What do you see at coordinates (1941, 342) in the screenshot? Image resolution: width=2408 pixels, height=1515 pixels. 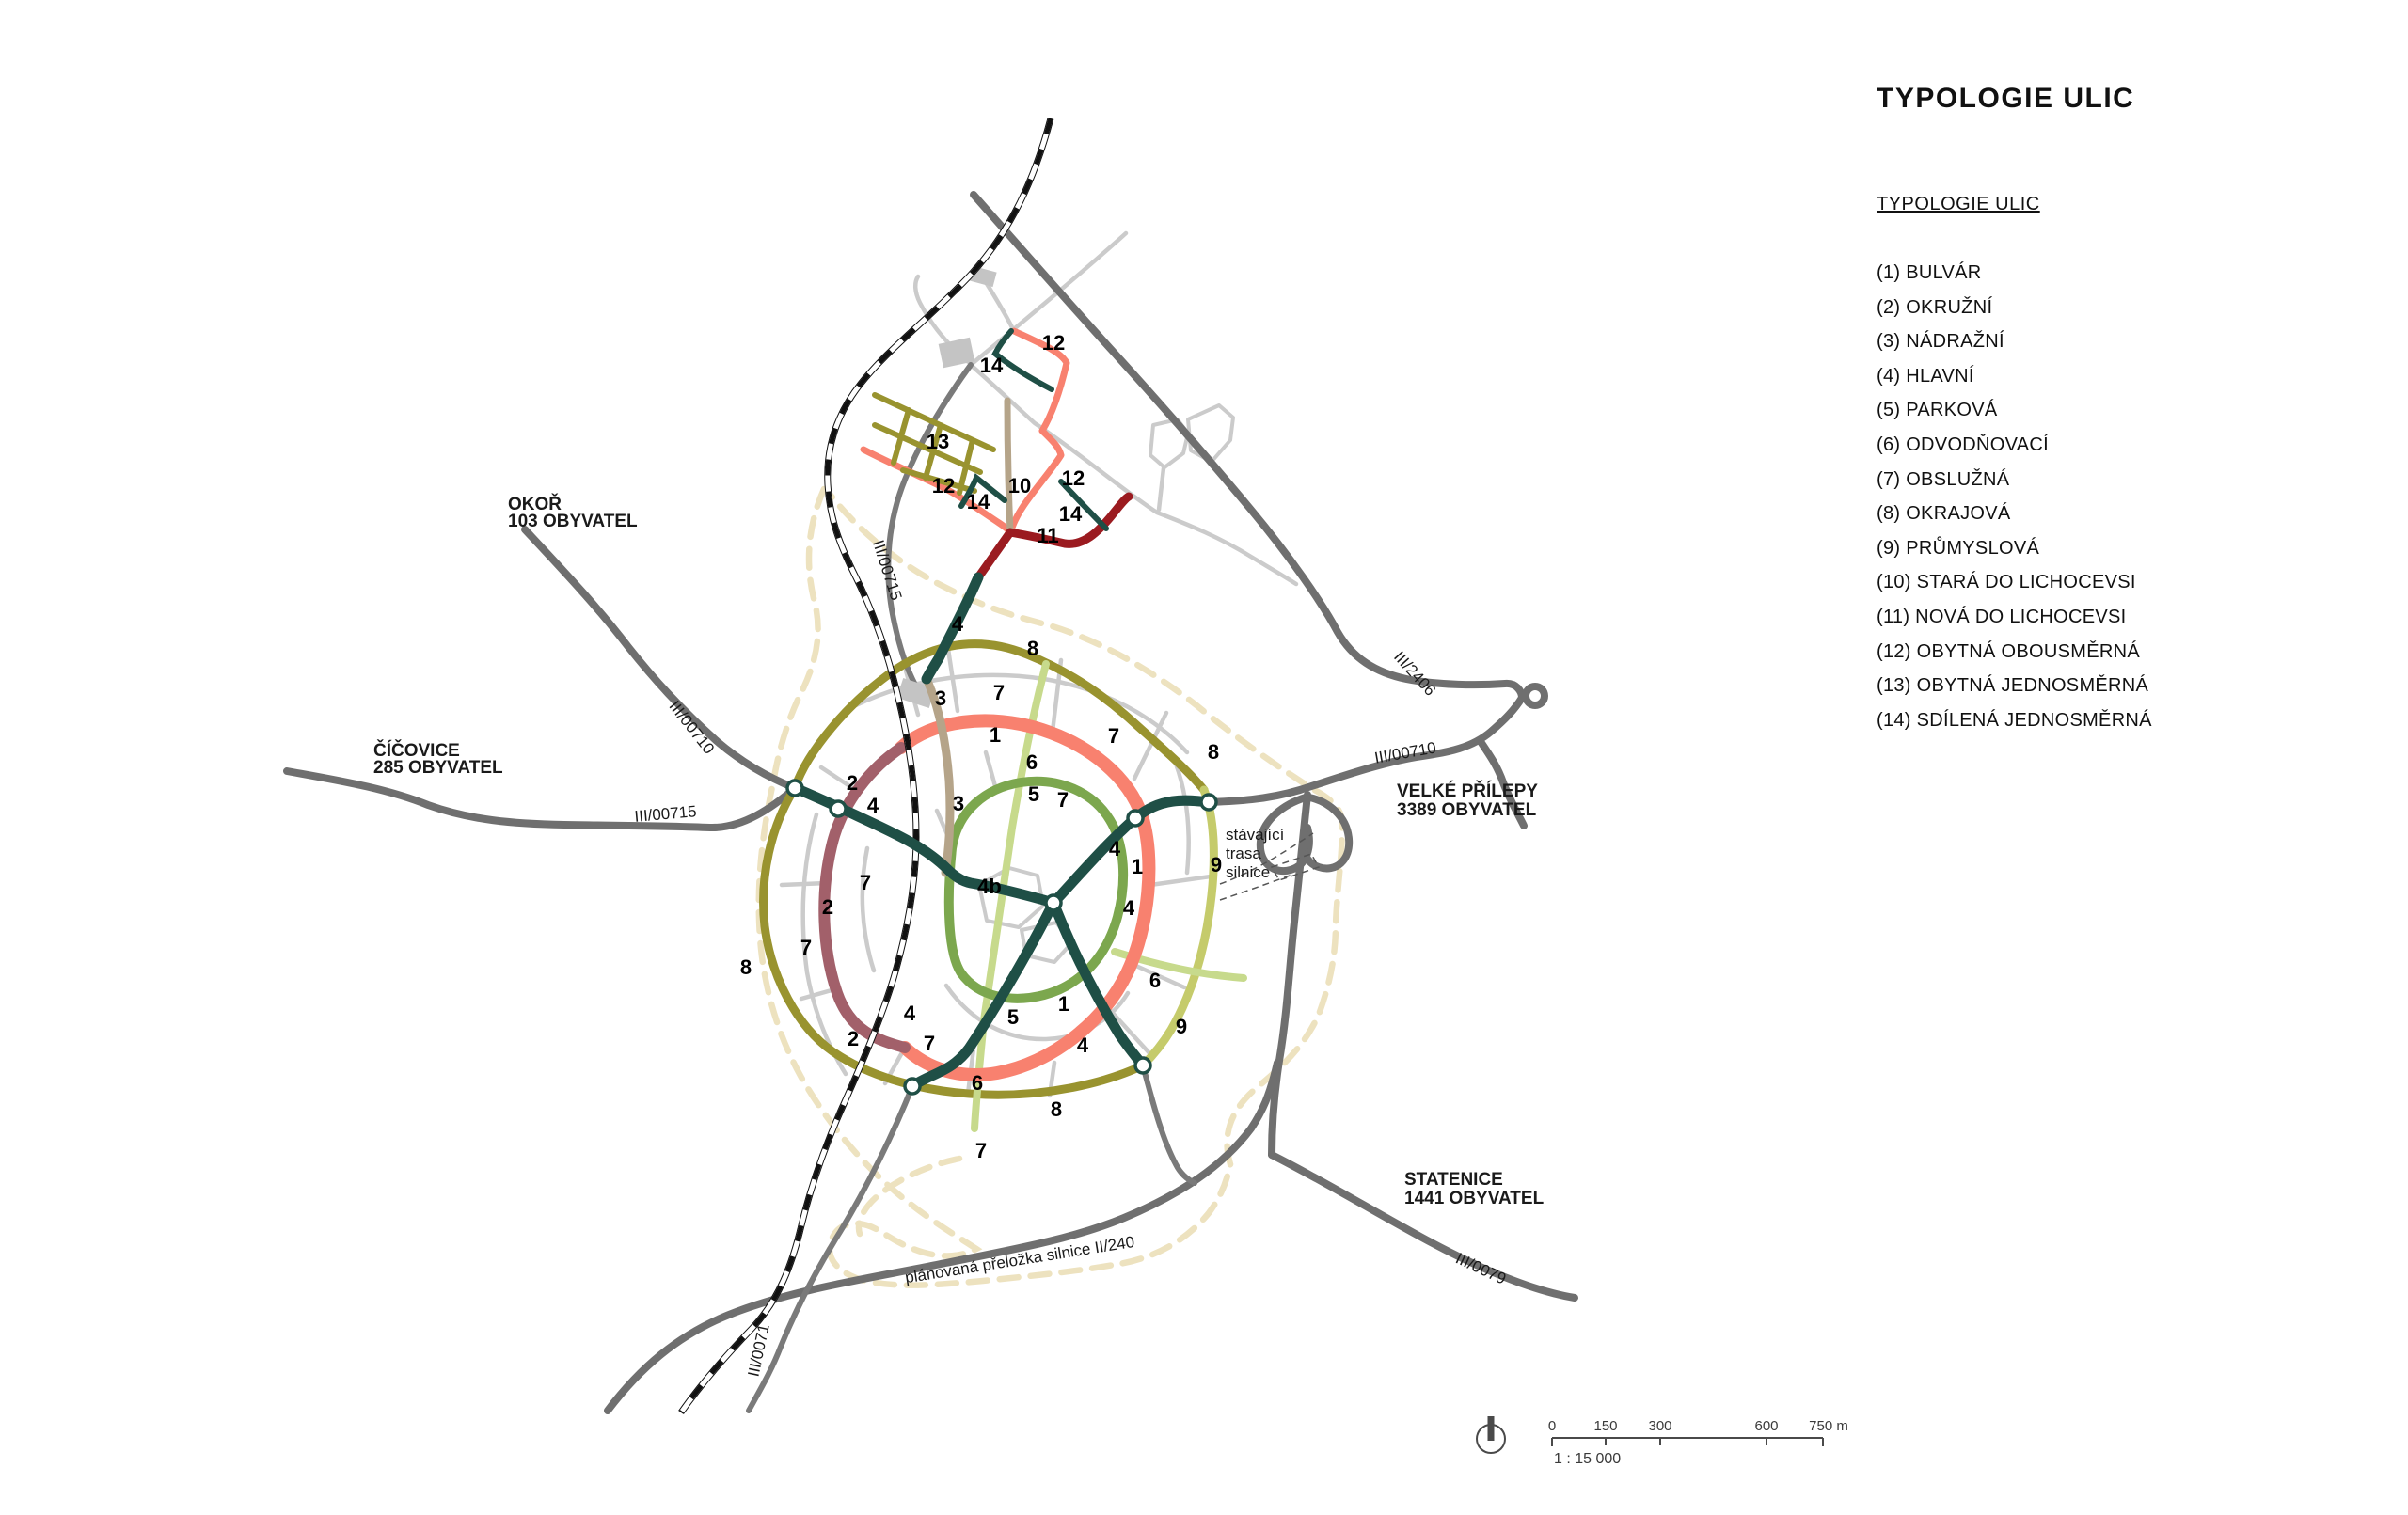 I see `legend-item: (3) NÁDRAŽNÍ` at bounding box center [1941, 342].